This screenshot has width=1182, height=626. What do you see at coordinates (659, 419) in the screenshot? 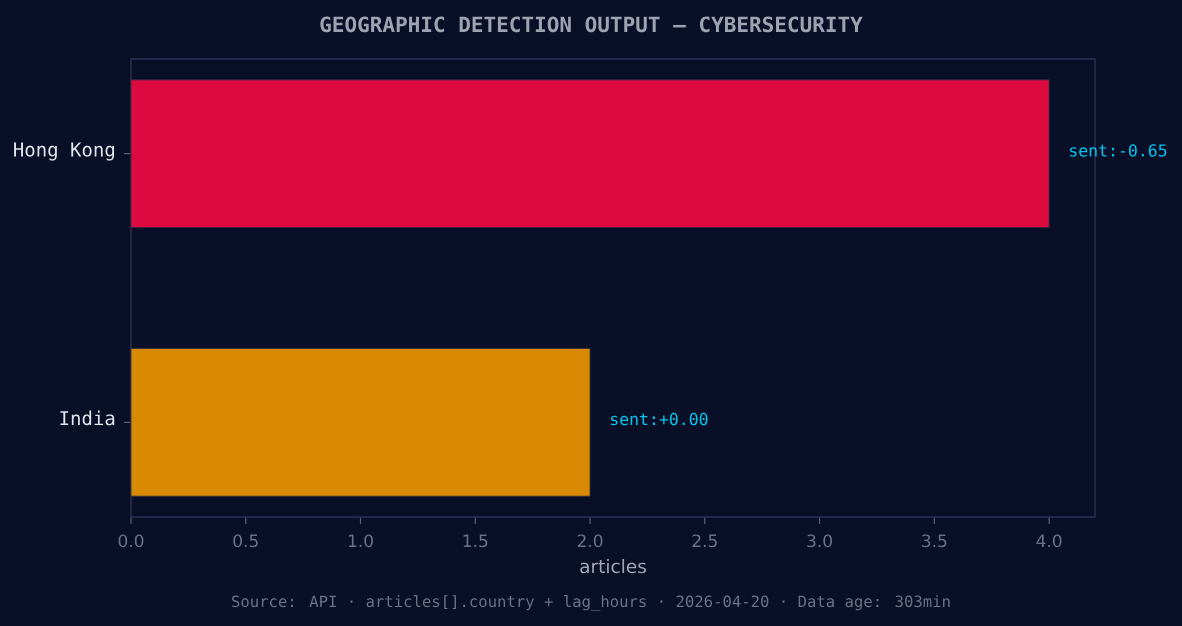
I see `annotation: sent:+0.00` at bounding box center [659, 419].